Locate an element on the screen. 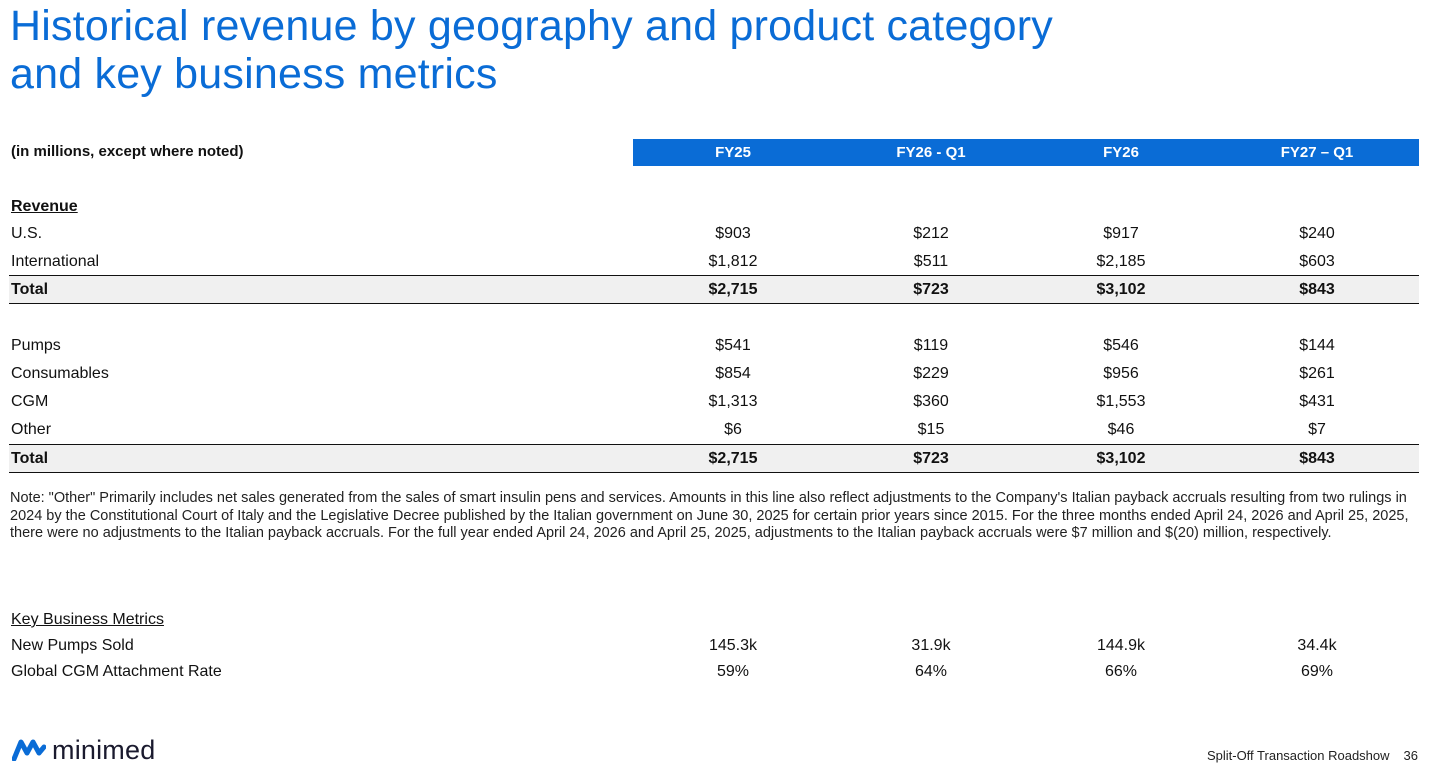  cell-value: $46 is located at coordinates (1121, 429).